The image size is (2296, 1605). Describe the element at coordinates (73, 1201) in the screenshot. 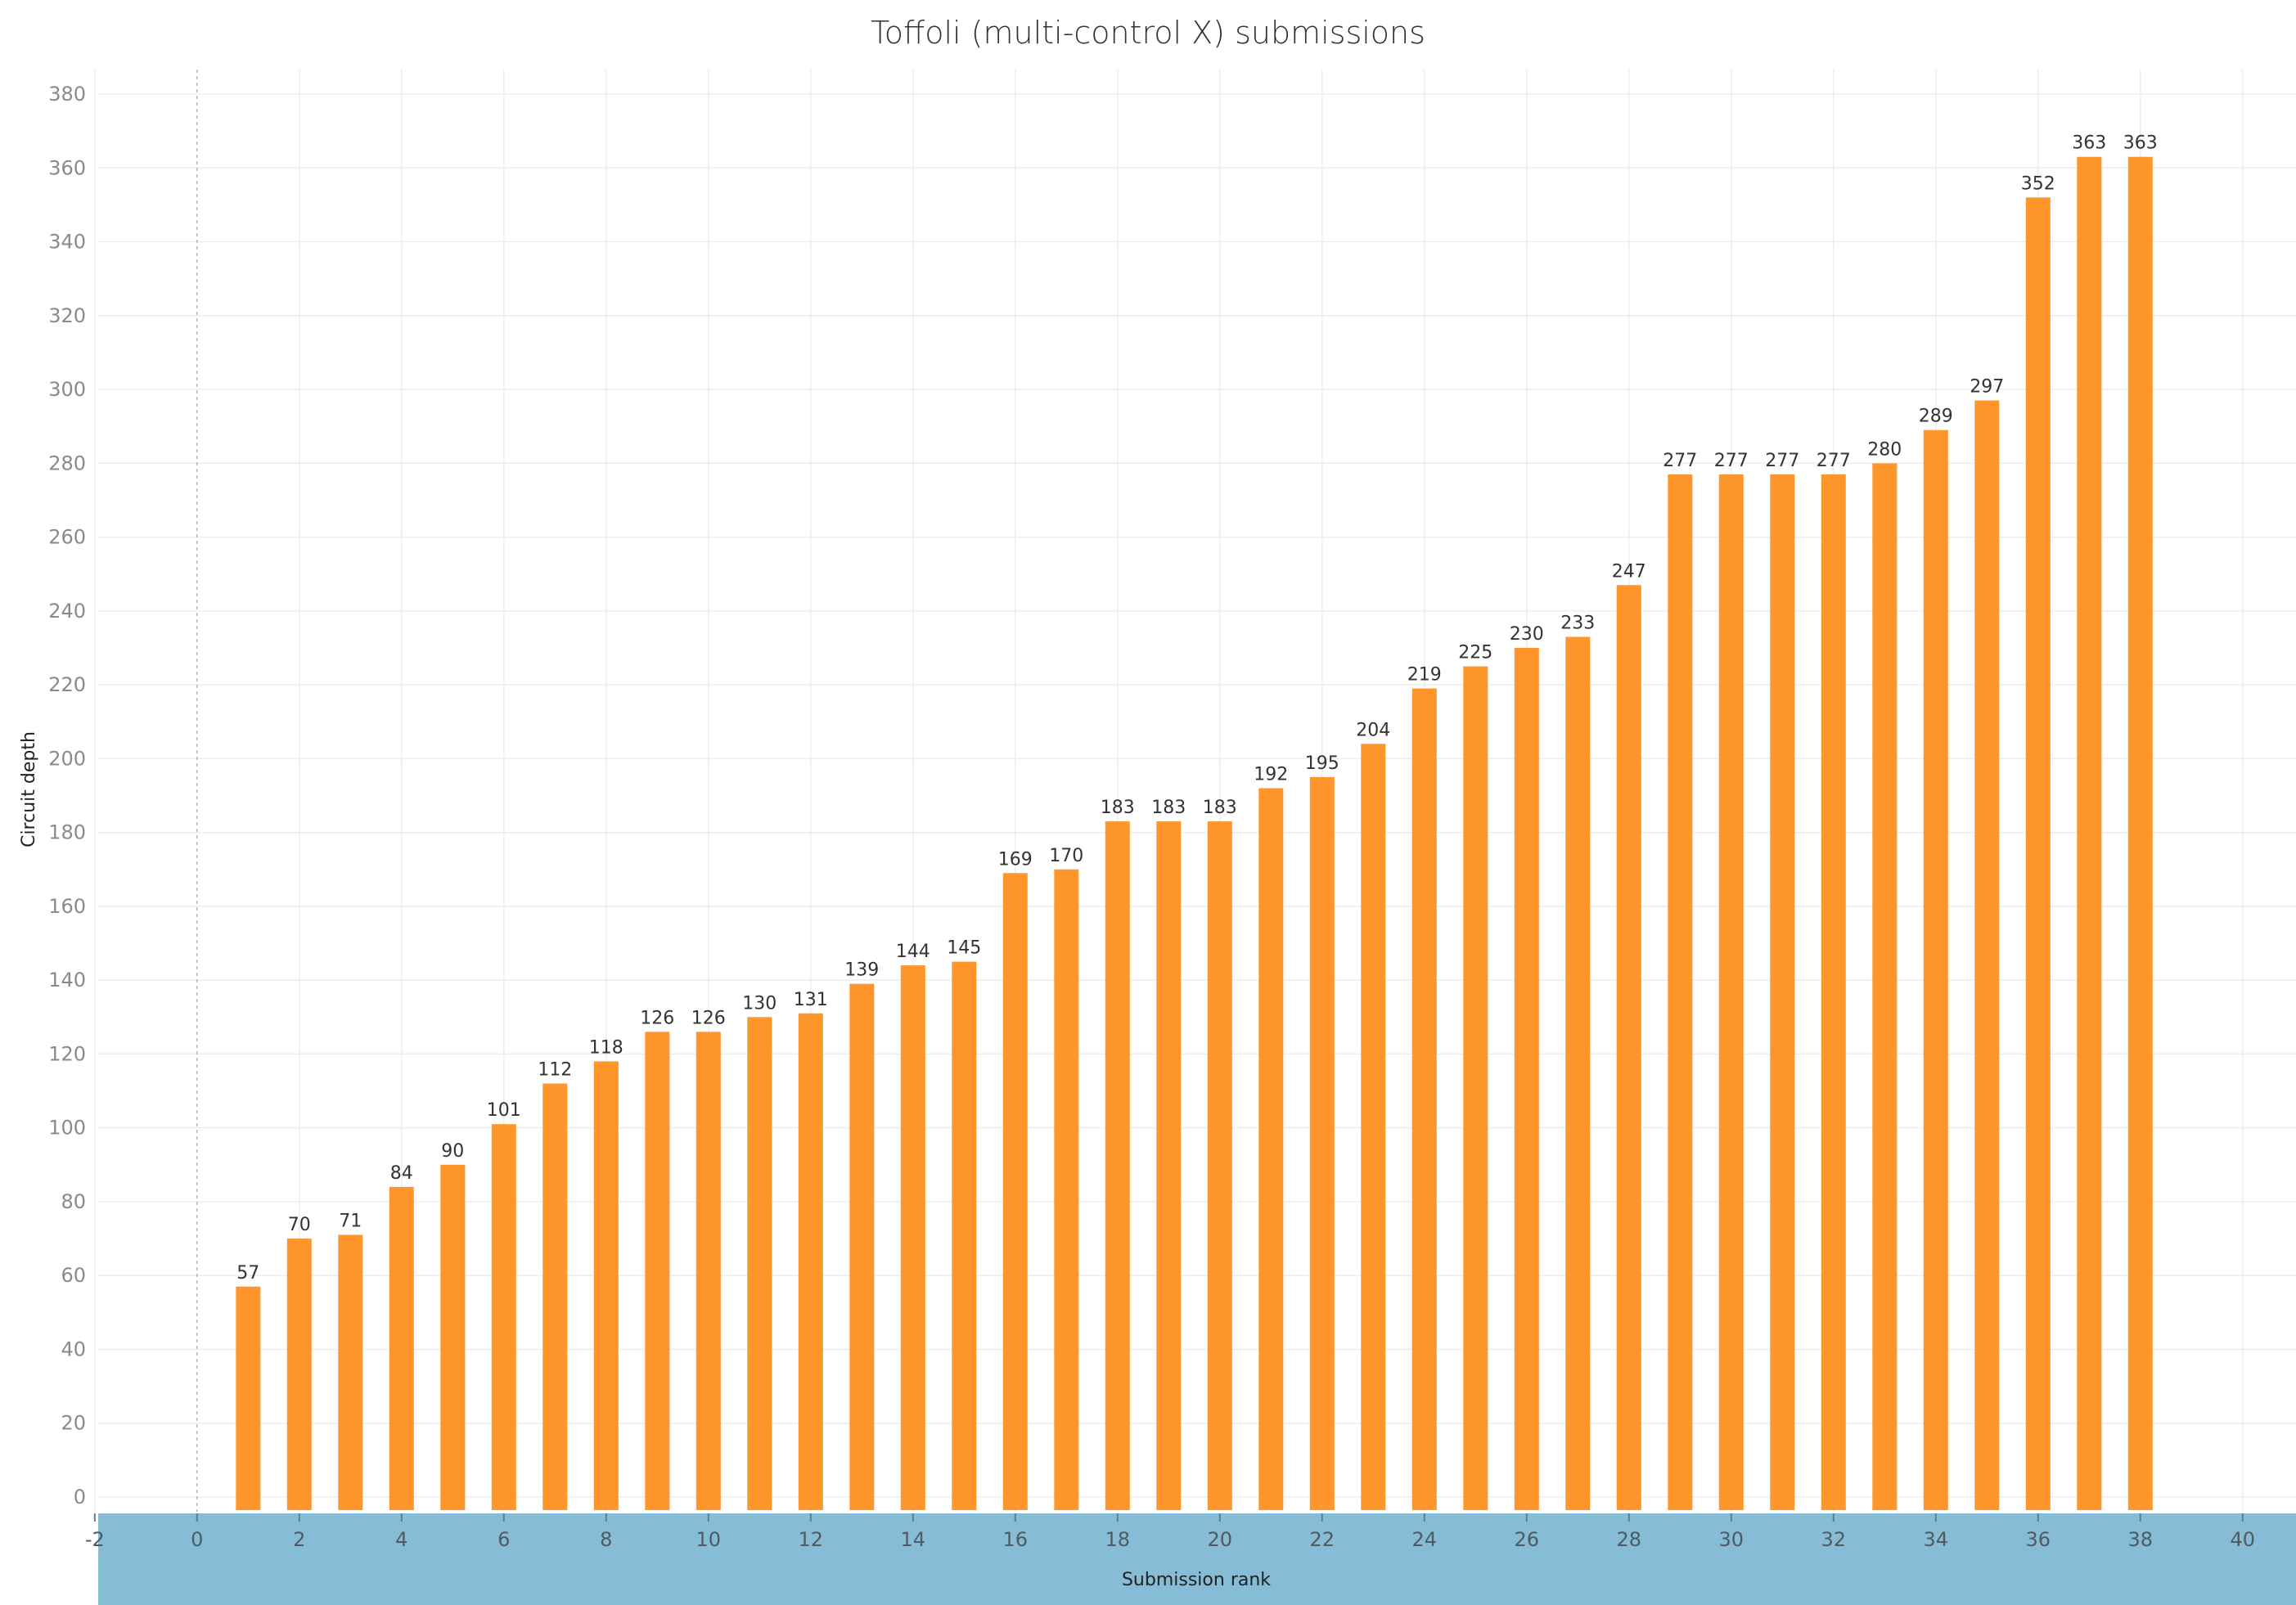

I see `y-tick-label: 80` at that location.